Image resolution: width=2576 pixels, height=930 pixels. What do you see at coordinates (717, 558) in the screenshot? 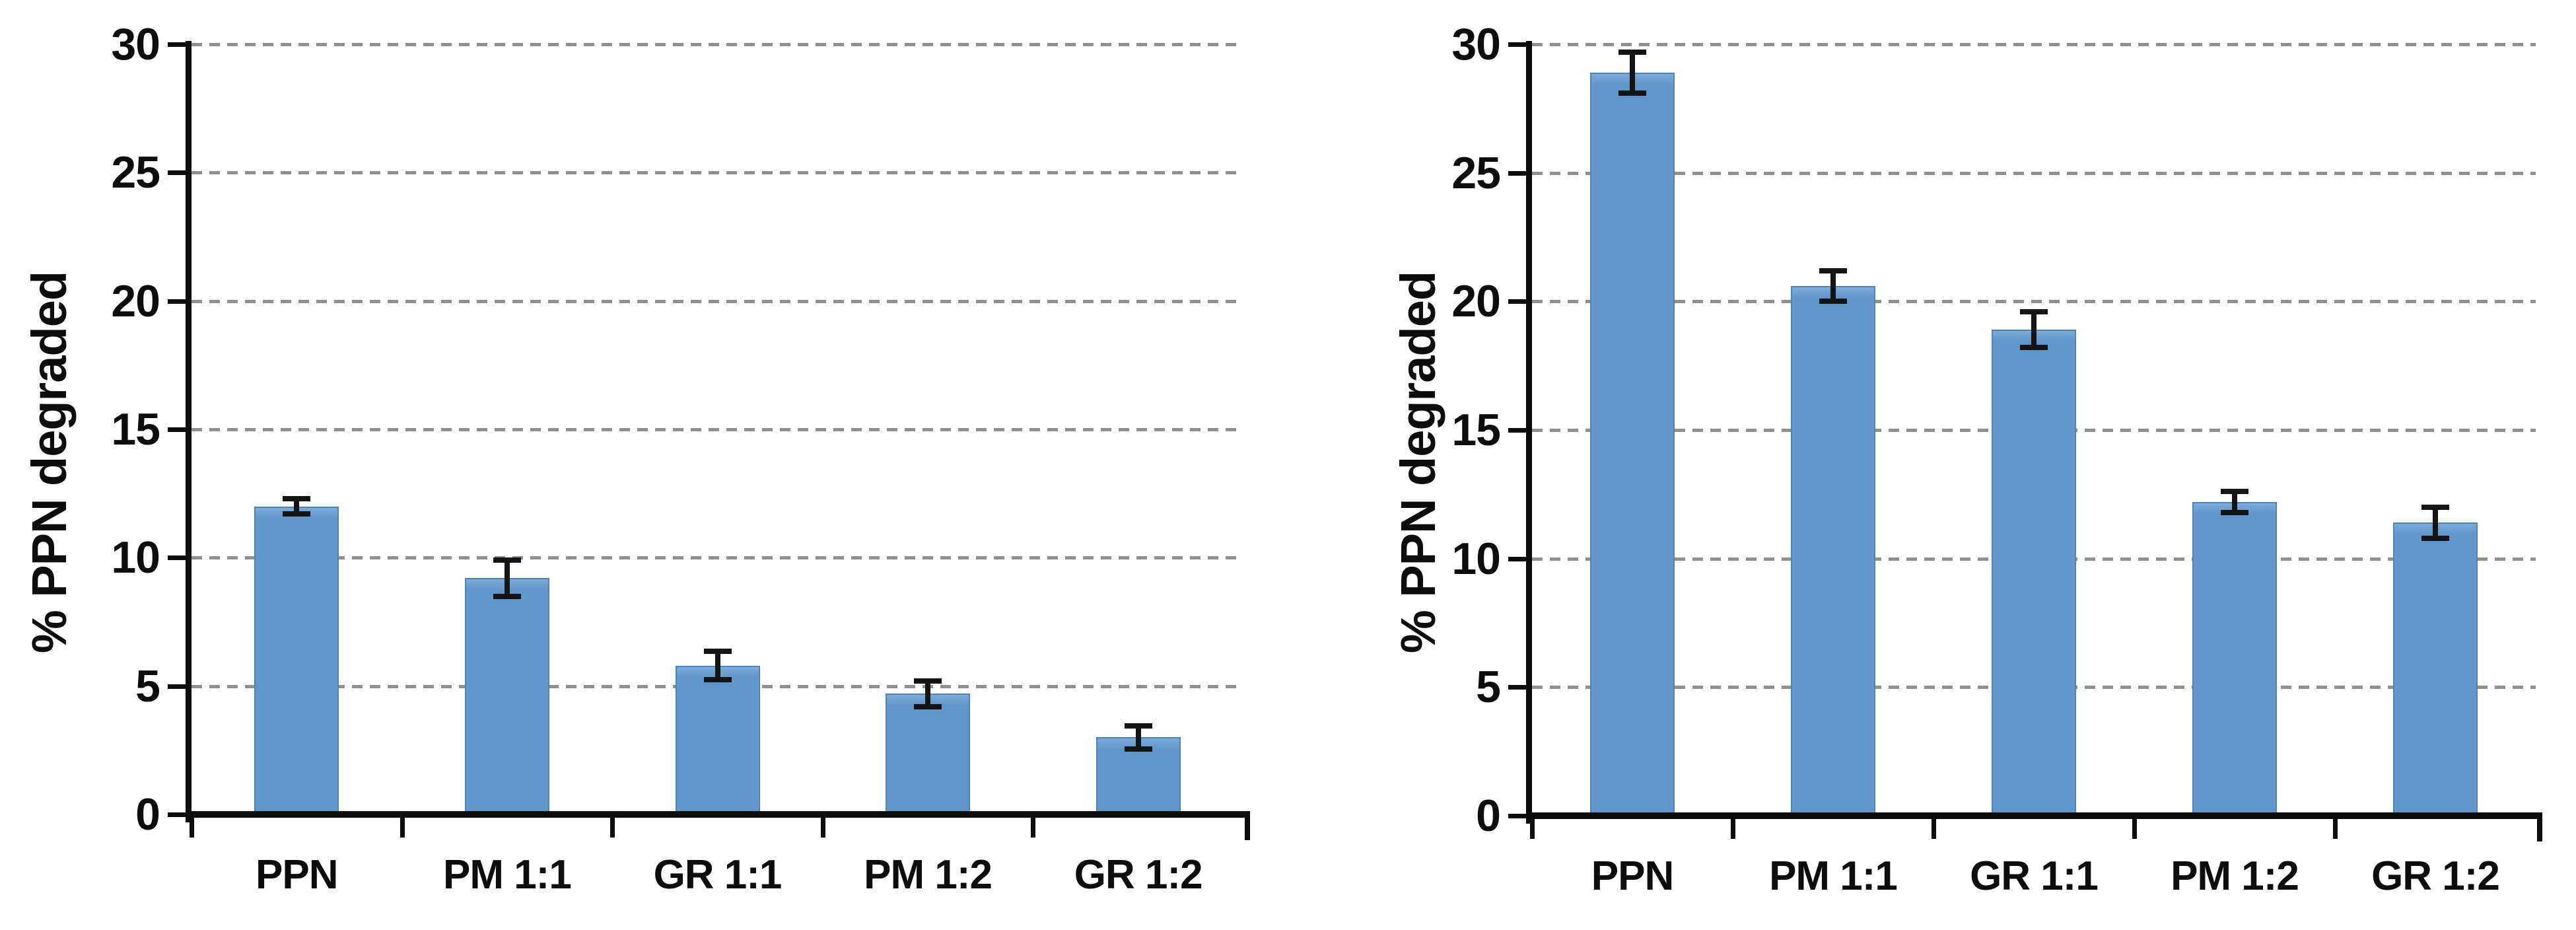
I see `gridline-y10` at bounding box center [717, 558].